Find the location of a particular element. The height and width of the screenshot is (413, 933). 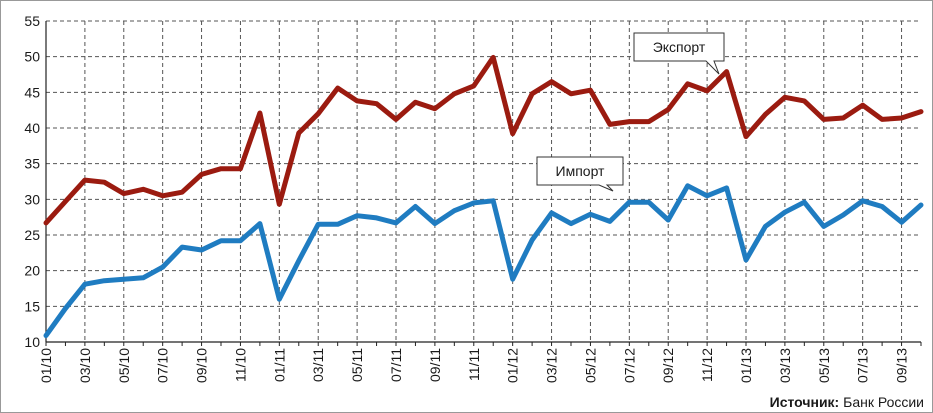

x-tick-label: 05/12 is located at coordinates (590, 365).